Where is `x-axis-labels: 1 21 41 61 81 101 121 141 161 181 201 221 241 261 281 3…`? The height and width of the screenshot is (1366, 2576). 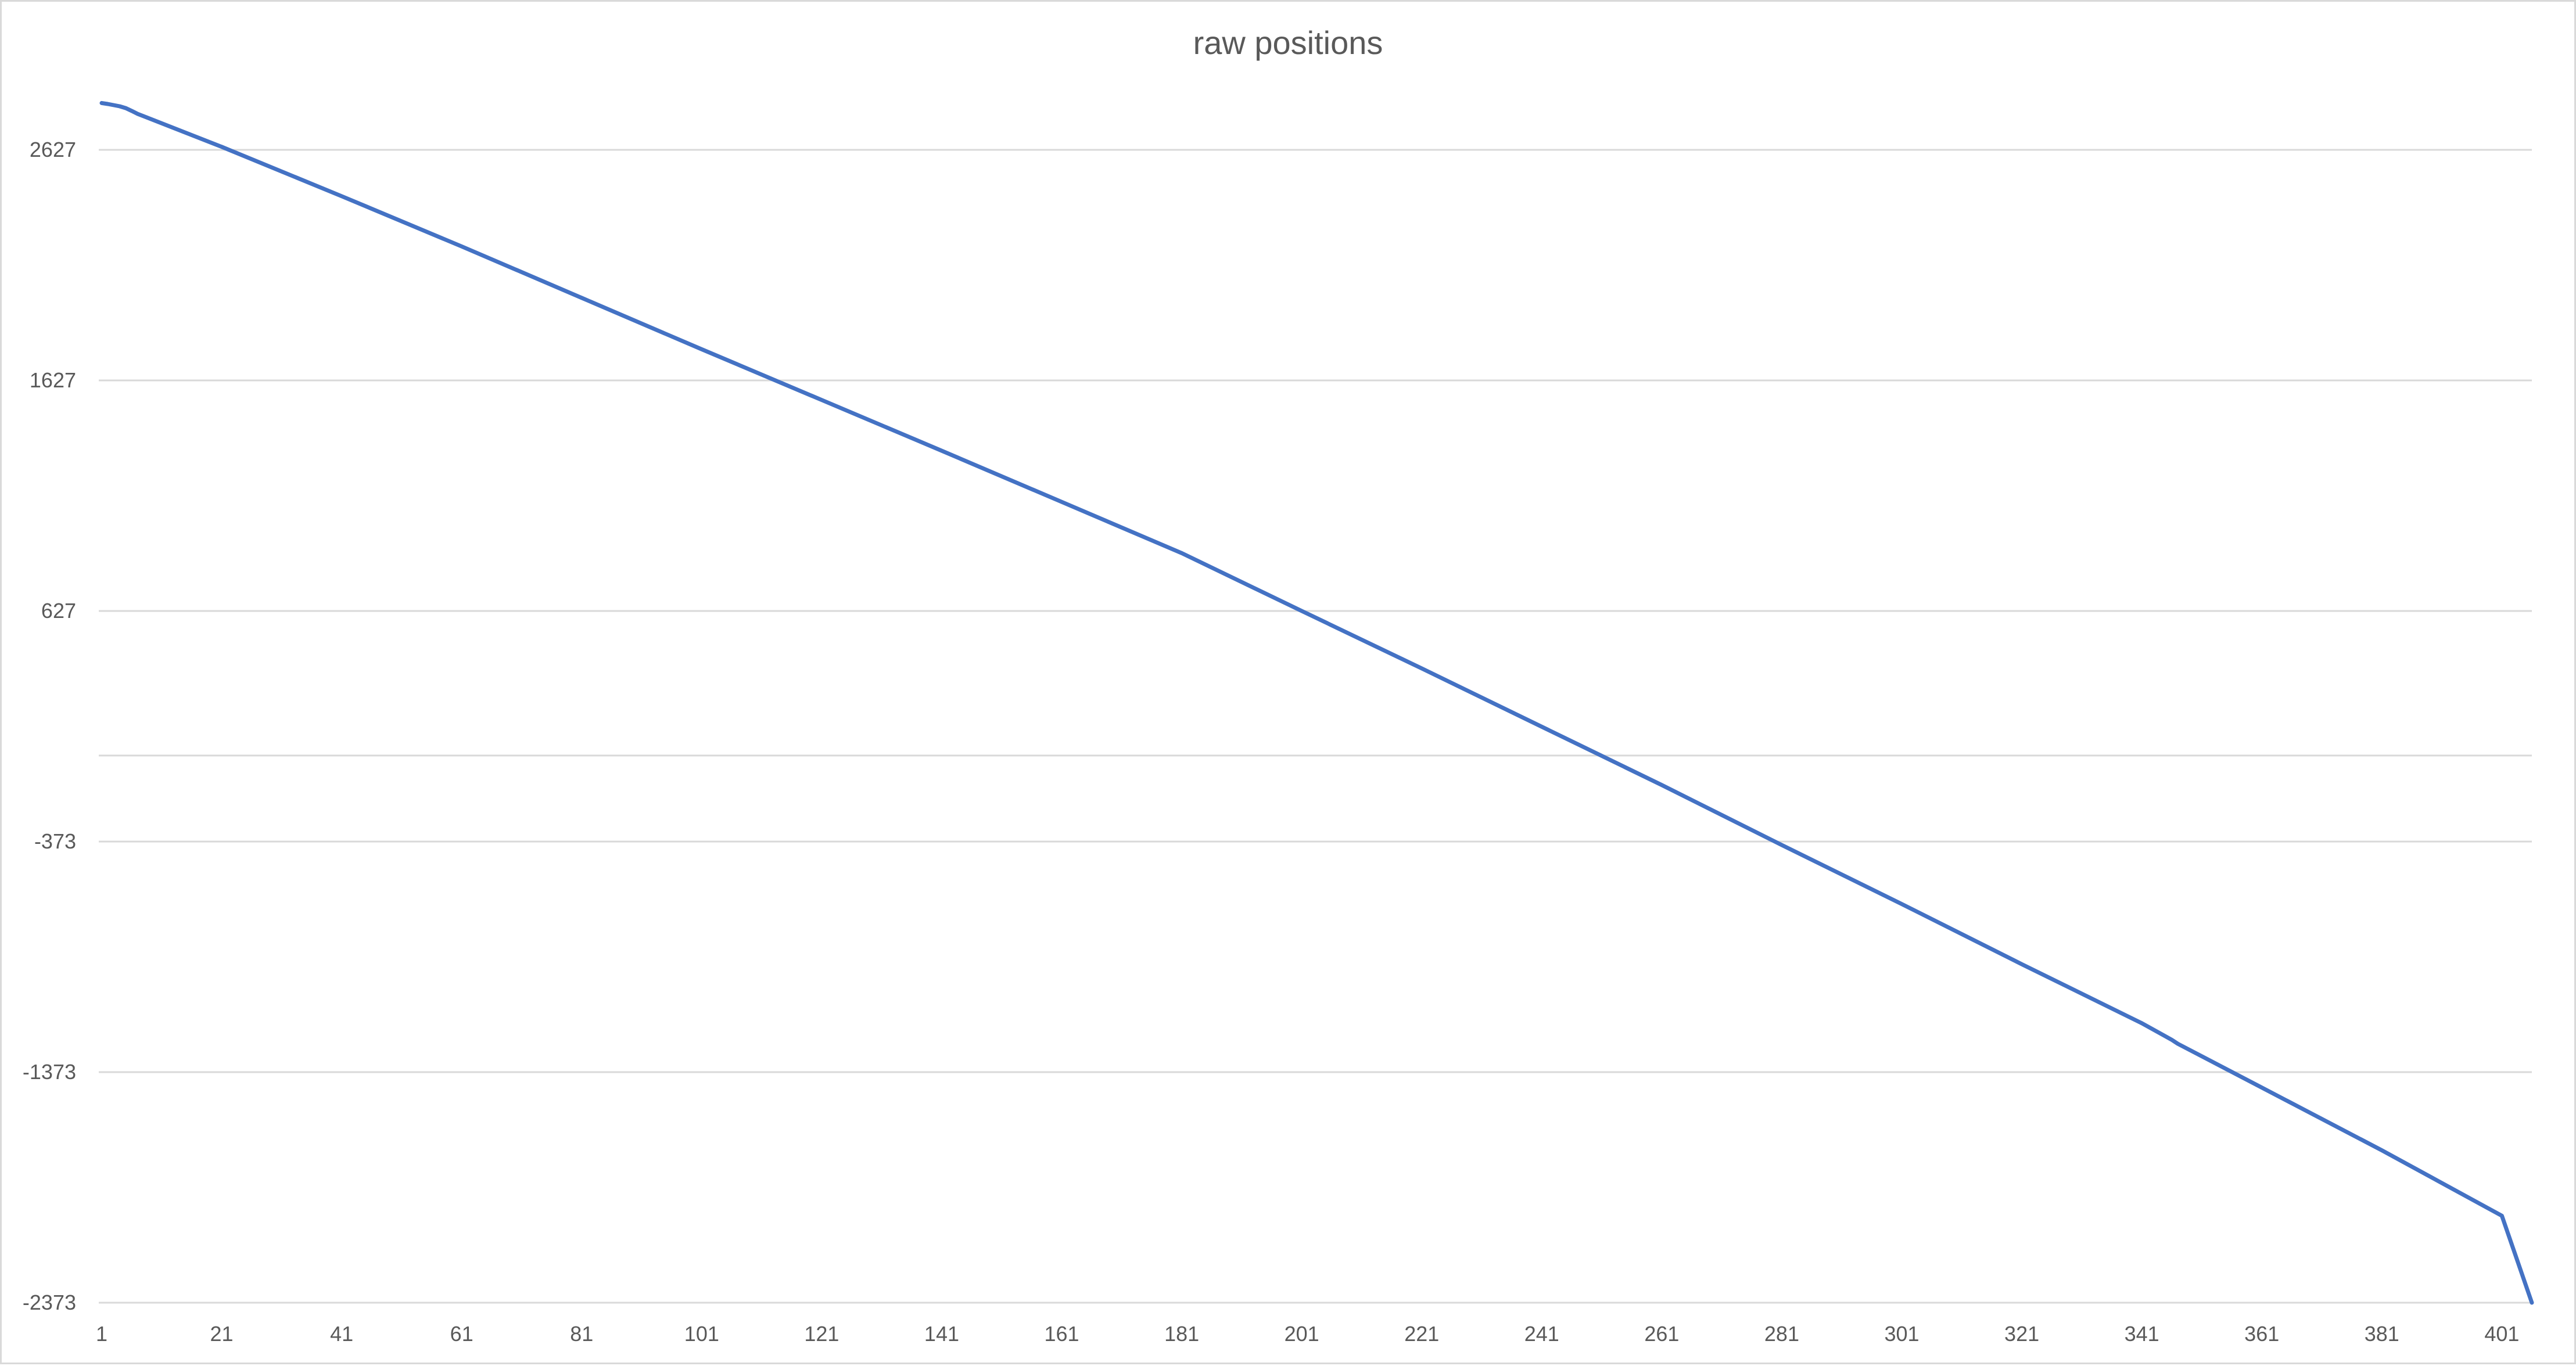 x-axis-labels: 1 21 41 61 81 101 121 141 161 181 201 221 241 261 281 3… is located at coordinates (1307, 1334).